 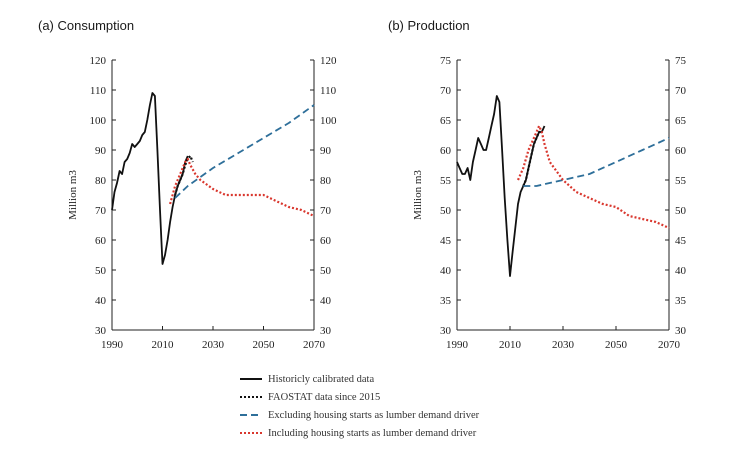 I want to click on y-tick-label-right-a: 70, so click(x=326, y=211).